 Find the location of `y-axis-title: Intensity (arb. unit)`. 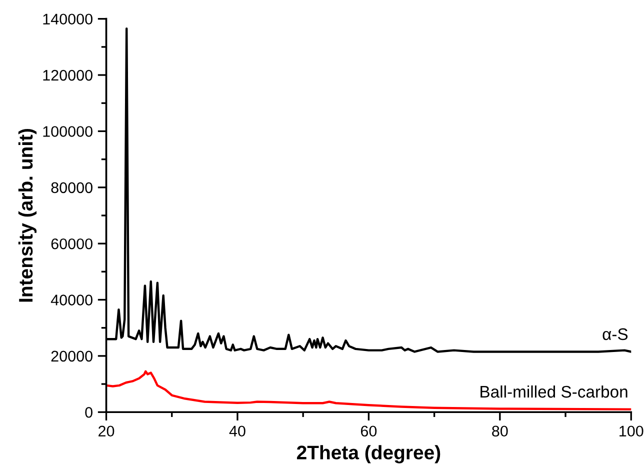

y-axis-title: Intensity (arb. unit) is located at coordinates (27, 215).